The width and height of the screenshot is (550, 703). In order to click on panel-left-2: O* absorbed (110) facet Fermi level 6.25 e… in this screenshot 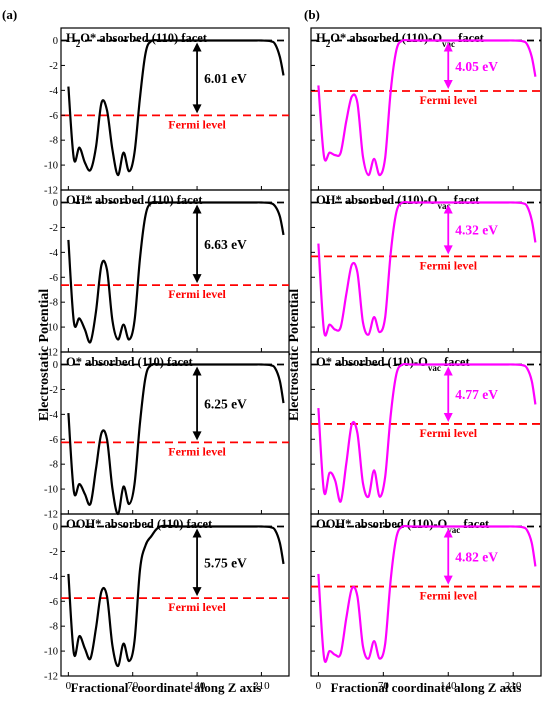, I will do `click(167, 436)`.